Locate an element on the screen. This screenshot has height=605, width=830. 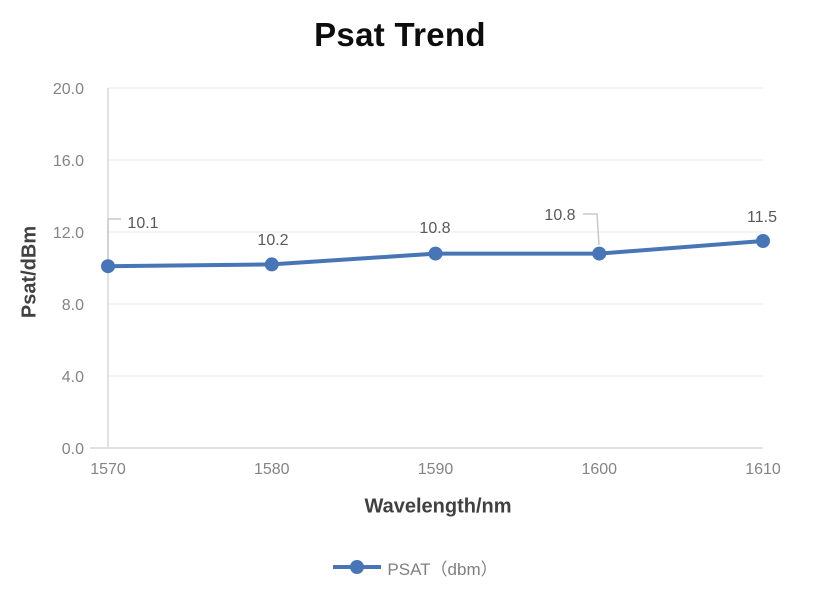
y-tick-label: 12.0 is located at coordinates (68, 233).